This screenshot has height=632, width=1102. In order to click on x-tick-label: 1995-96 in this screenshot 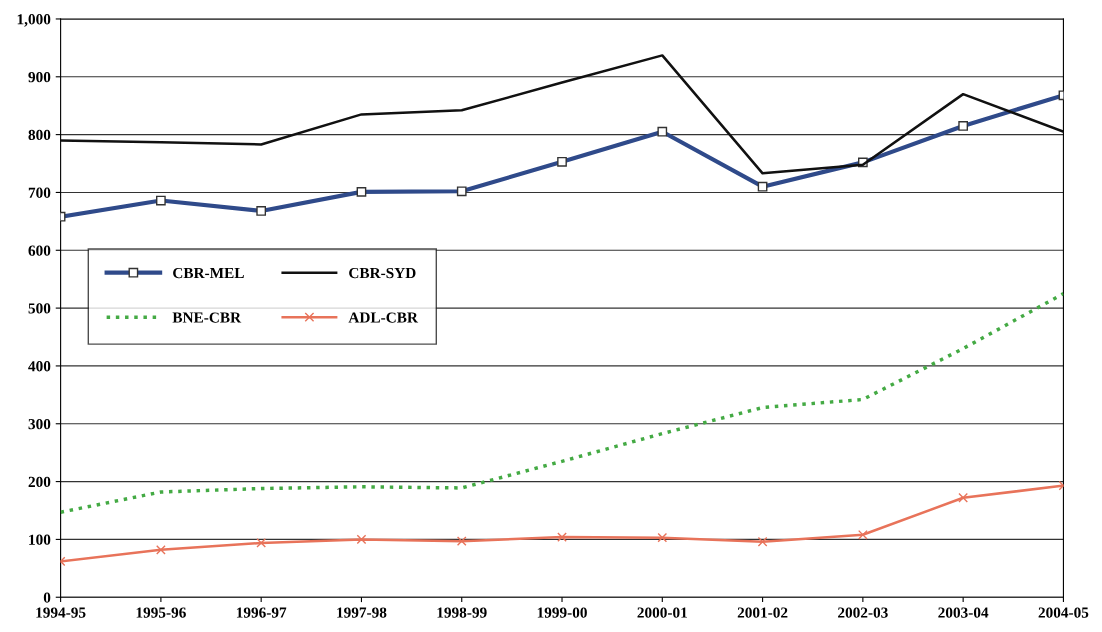, I will do `click(161, 612)`.